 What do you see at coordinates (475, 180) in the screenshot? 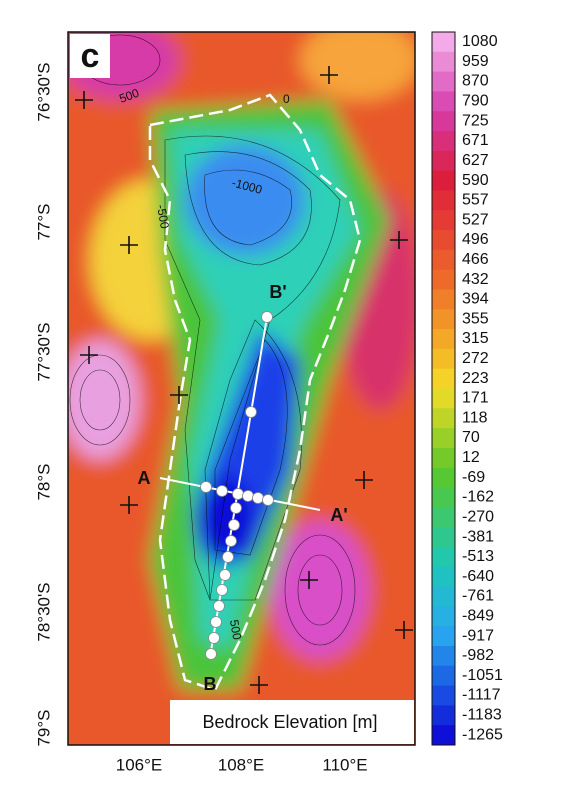
I see `colorbar-label: 590` at bounding box center [475, 180].